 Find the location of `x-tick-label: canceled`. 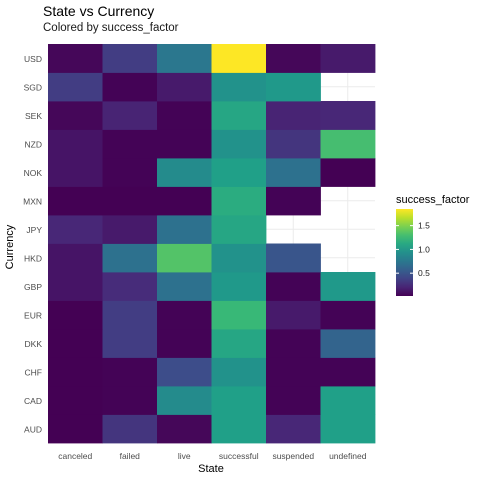

x-tick-label: canceled is located at coordinates (75, 456).